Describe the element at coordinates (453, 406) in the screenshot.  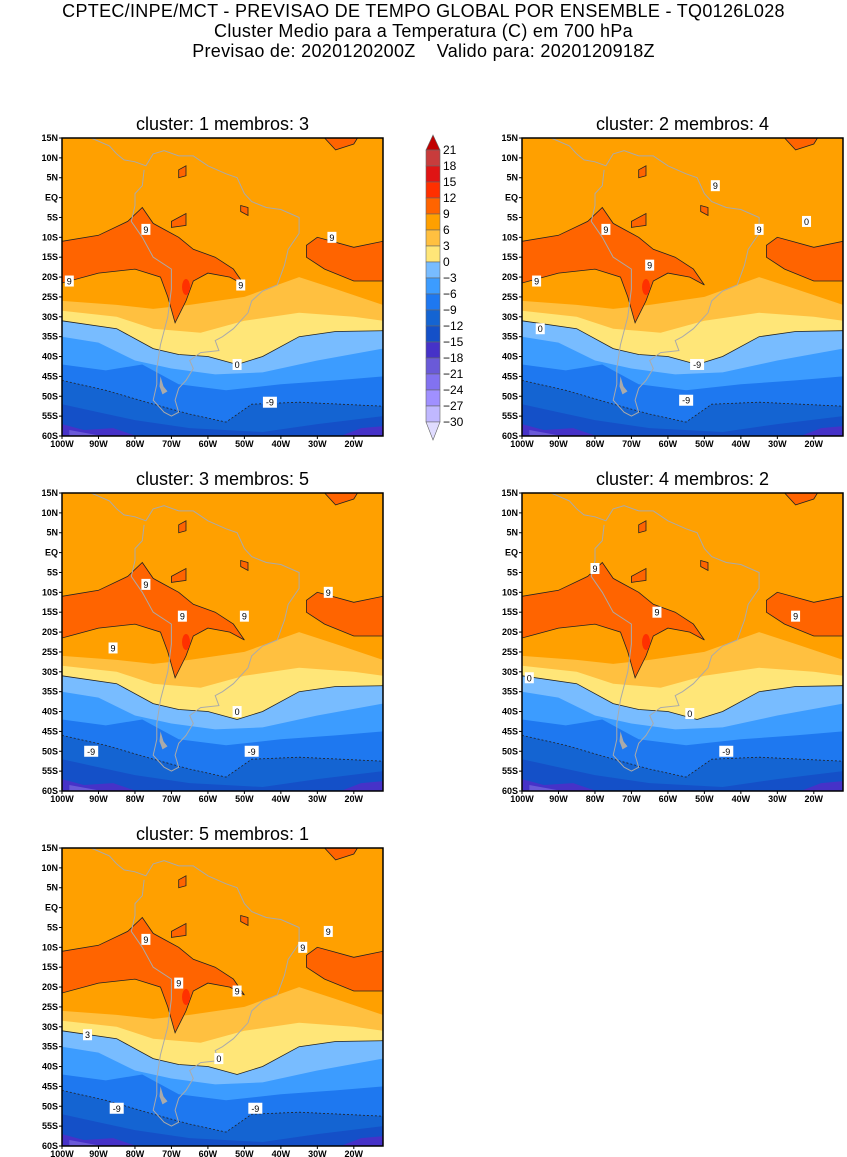
I see `colorbar-label: −27` at that location.